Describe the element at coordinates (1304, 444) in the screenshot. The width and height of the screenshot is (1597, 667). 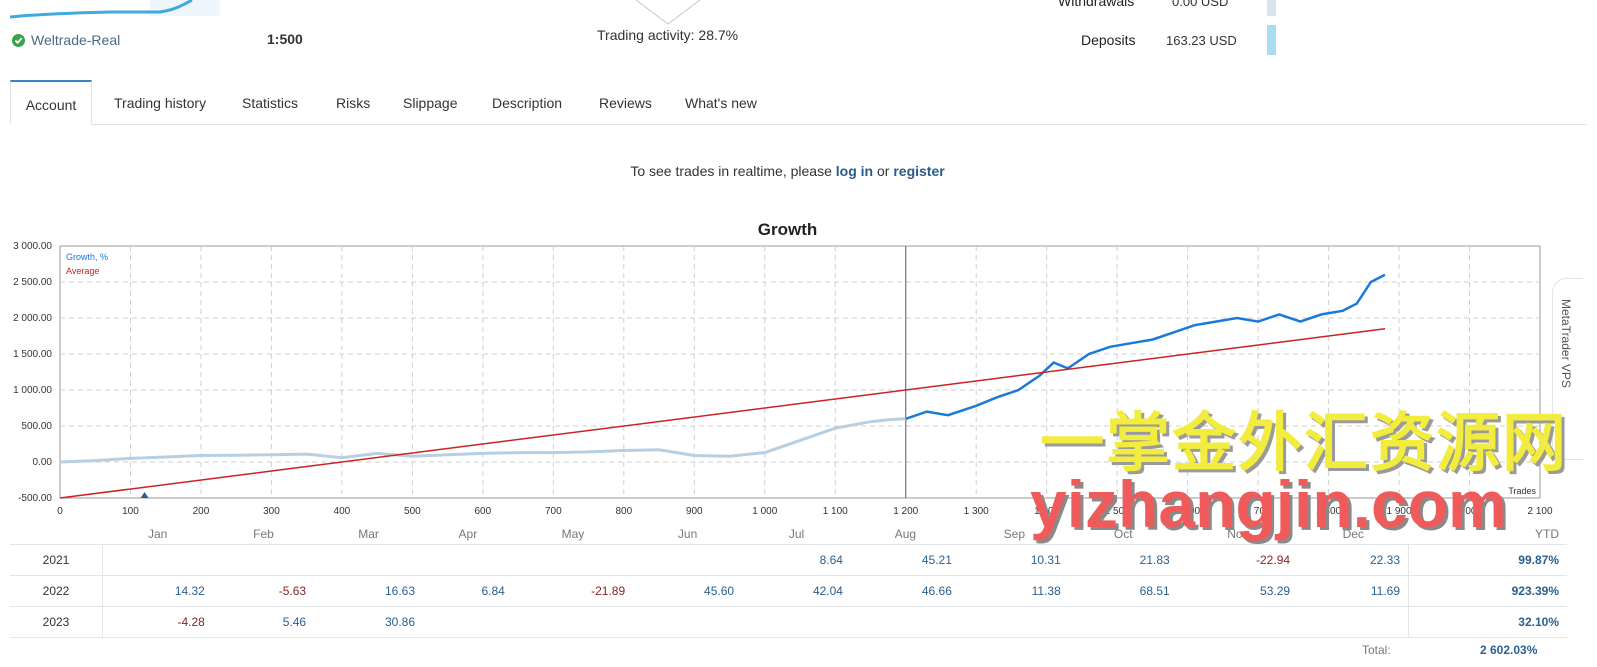
I see `watermark-cn: 一掌金外汇资源网` at that location.